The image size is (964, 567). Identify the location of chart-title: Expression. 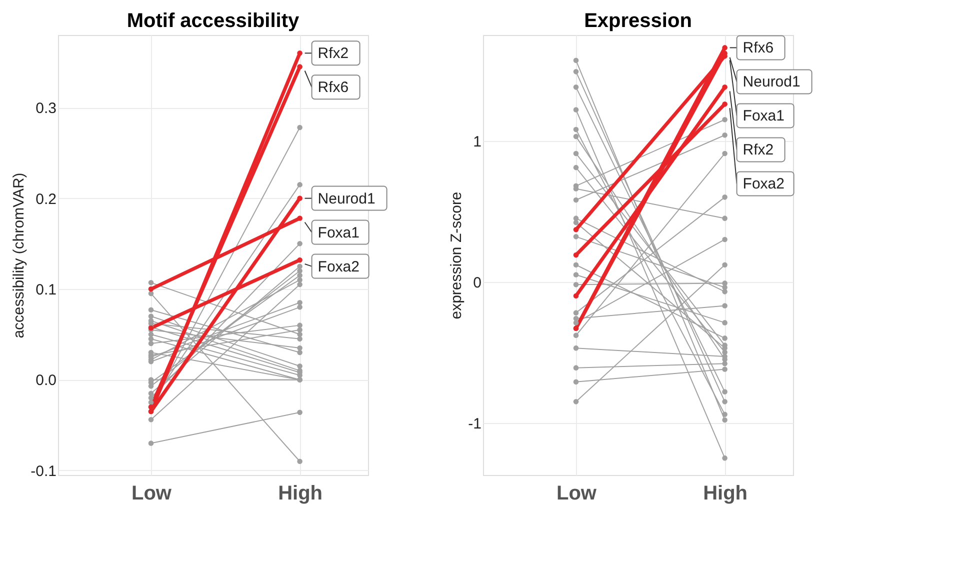
(638, 21).